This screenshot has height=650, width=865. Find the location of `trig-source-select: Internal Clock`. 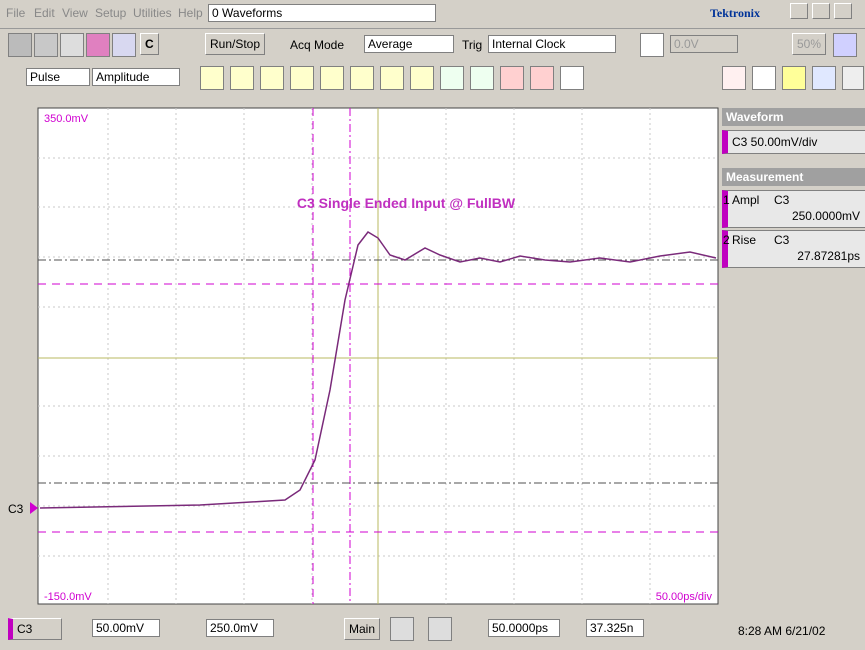

trig-source-select: Internal Clock is located at coordinates (552, 44).